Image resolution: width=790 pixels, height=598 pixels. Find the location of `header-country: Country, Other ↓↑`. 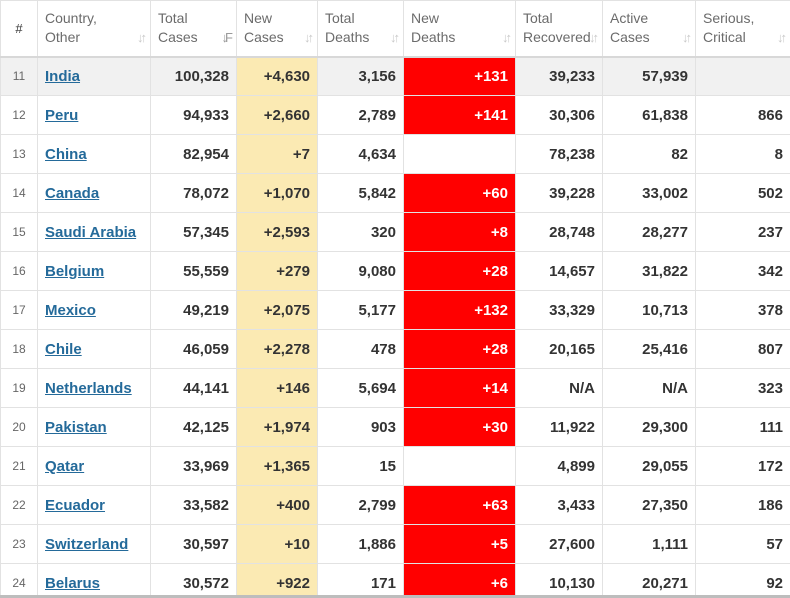

header-country: Country, Other ↓↑ is located at coordinates (94, 29).